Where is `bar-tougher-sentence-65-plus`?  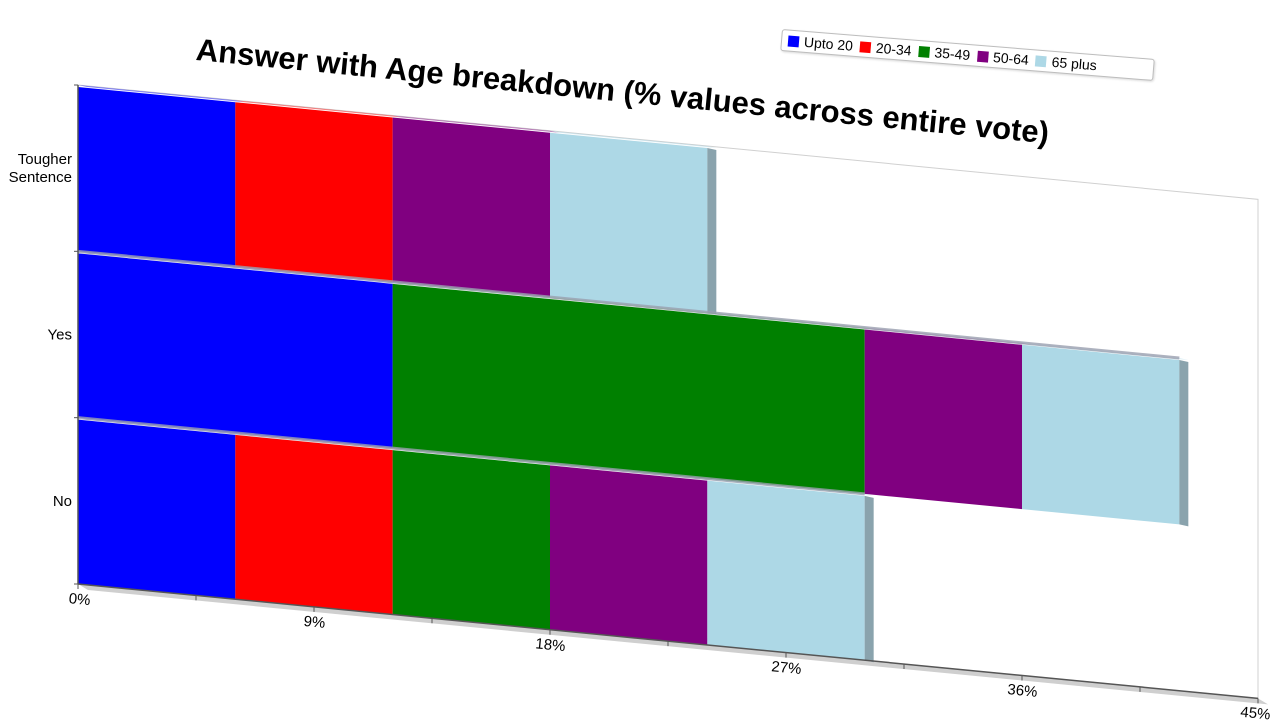 bar-tougher-sentence-65-plus is located at coordinates (629, 222).